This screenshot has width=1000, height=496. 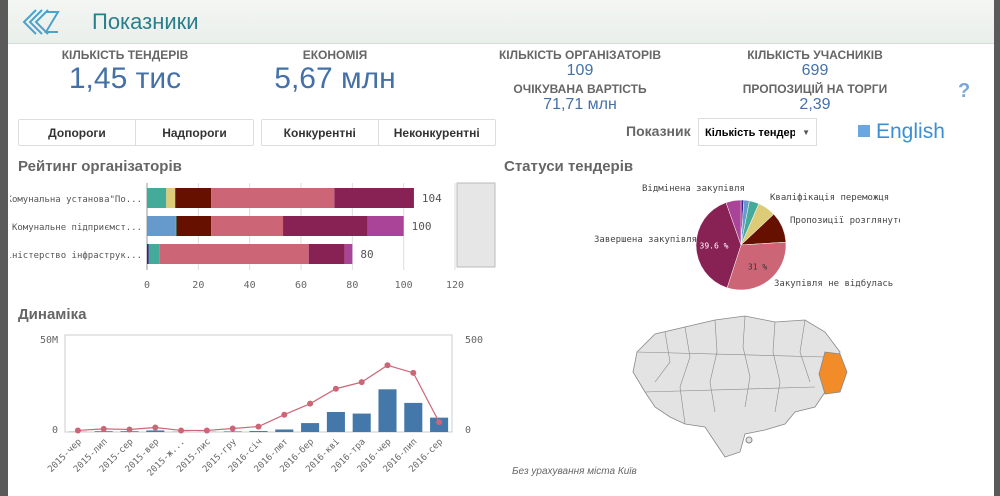 What do you see at coordinates (645, 240) in the screenshot?
I see `pie-legend-label: Завершена закупівля` at bounding box center [645, 240].